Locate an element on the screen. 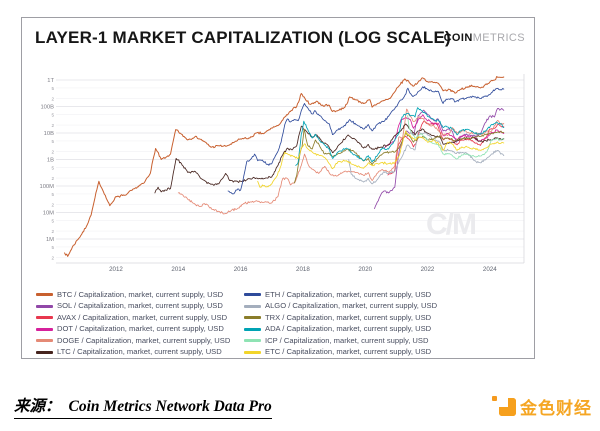  source-attribution: 来源： Coin Metrics Network Data Pro is located at coordinates (143, 406).